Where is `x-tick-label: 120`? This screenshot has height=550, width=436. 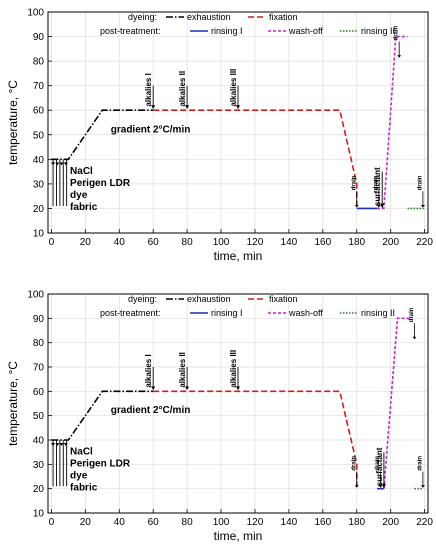 x-tick-label: 120 is located at coordinates (255, 522).